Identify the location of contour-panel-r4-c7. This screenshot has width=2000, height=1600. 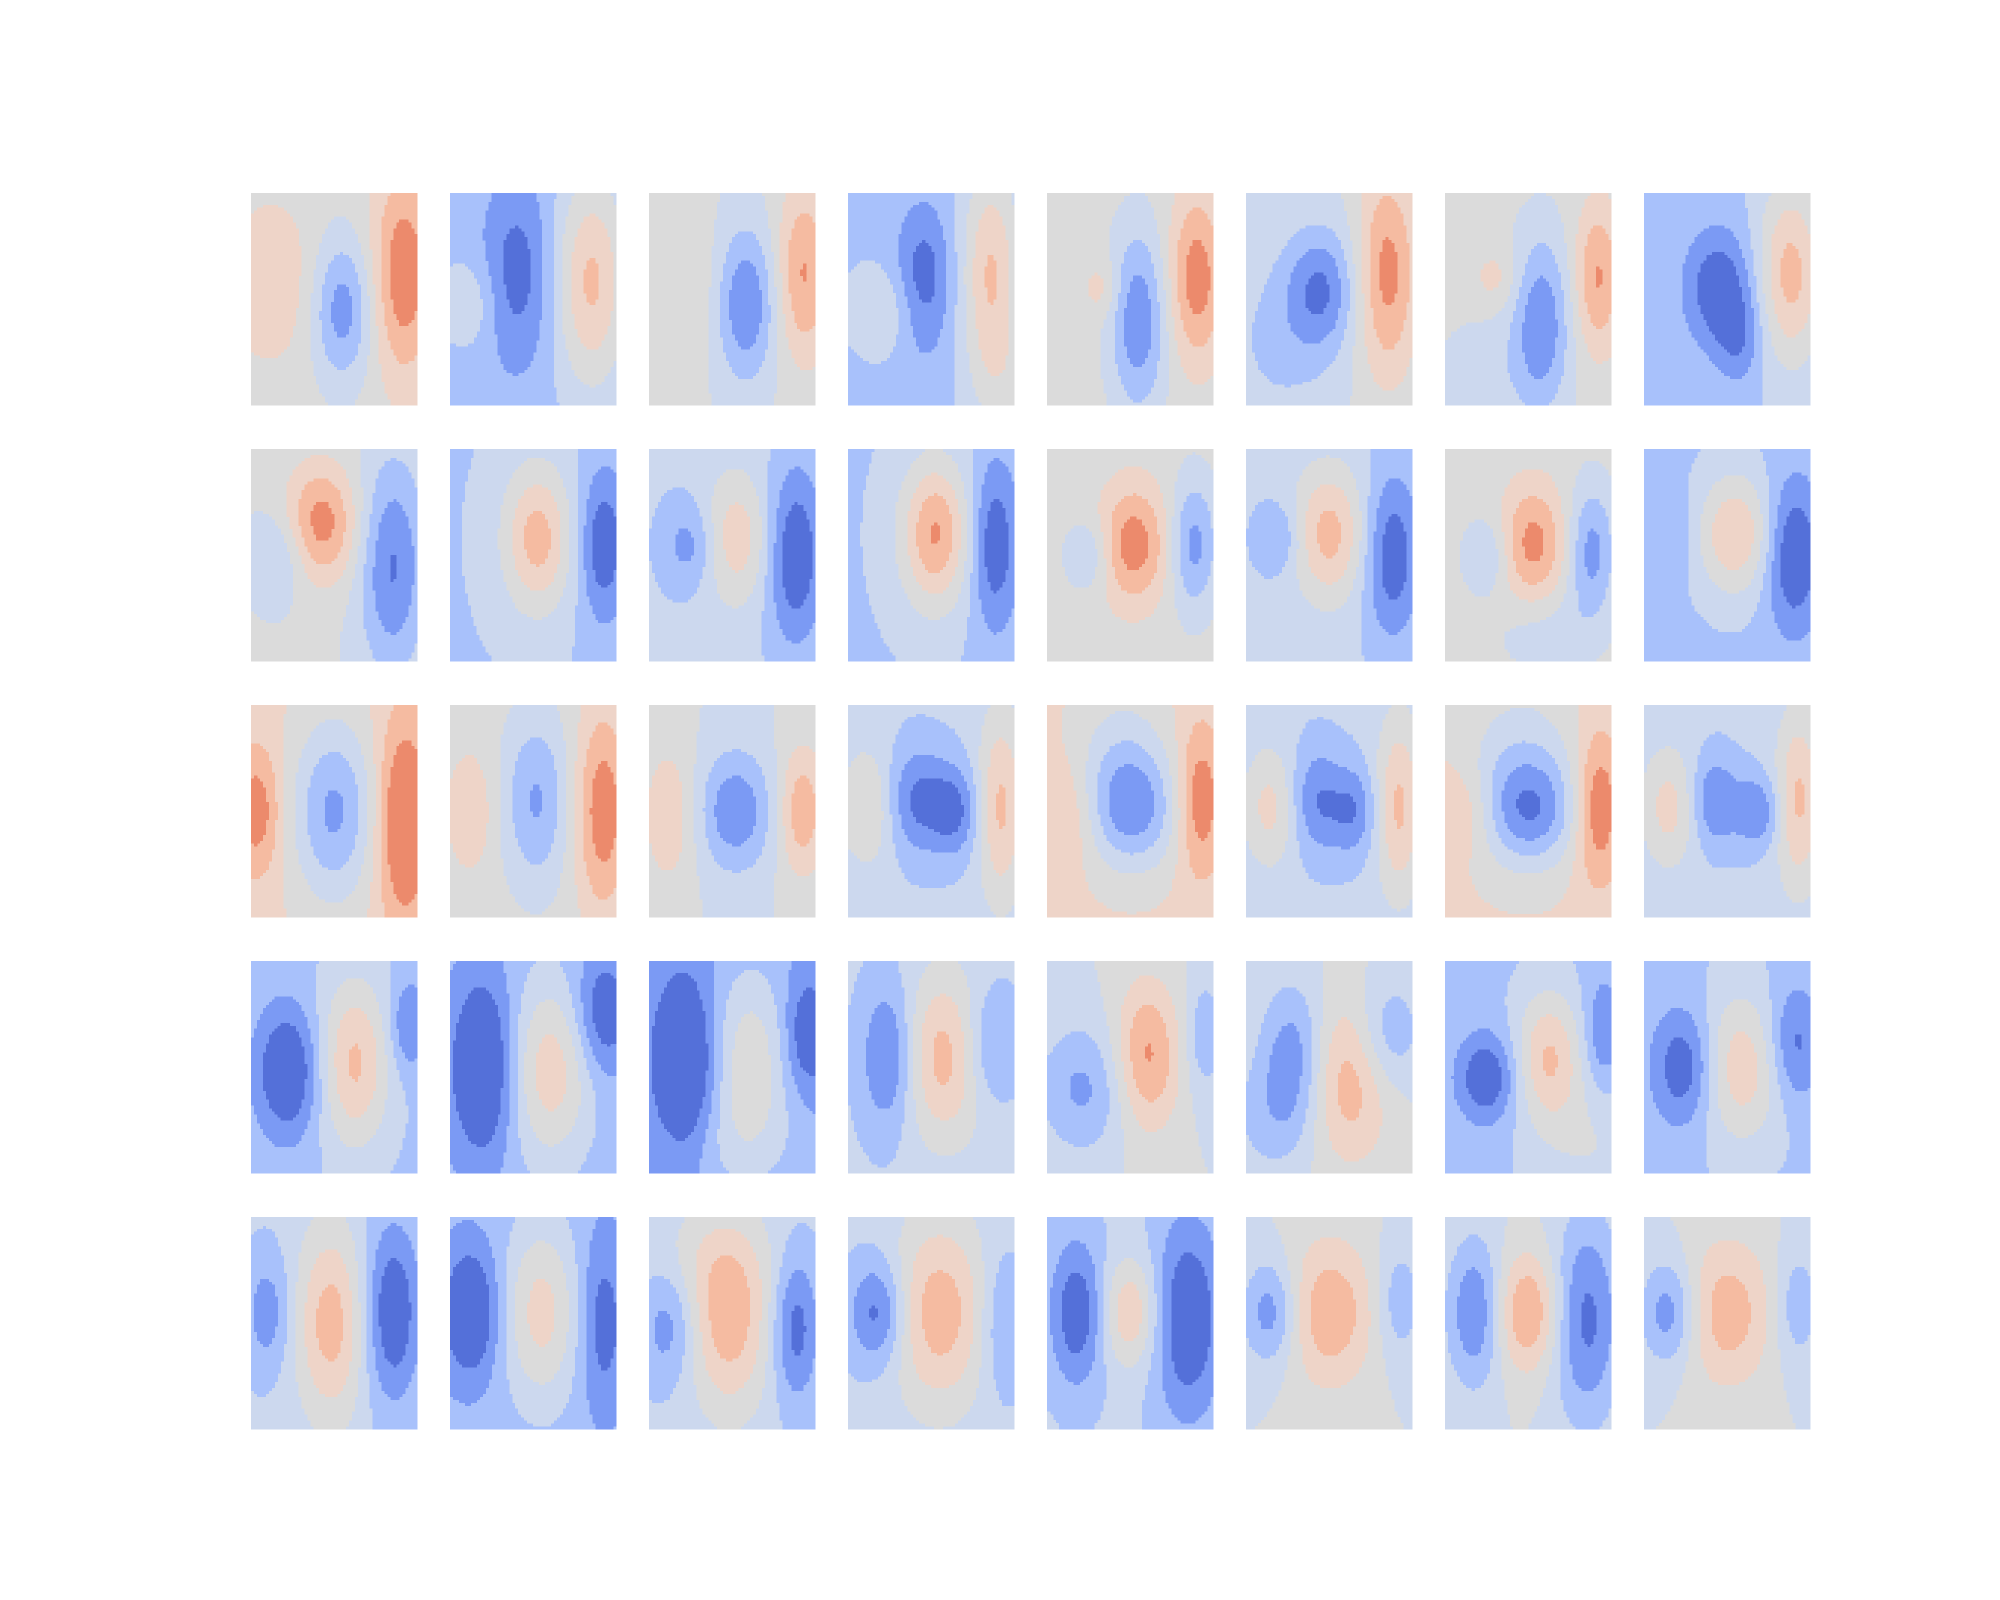
(1727, 1323).